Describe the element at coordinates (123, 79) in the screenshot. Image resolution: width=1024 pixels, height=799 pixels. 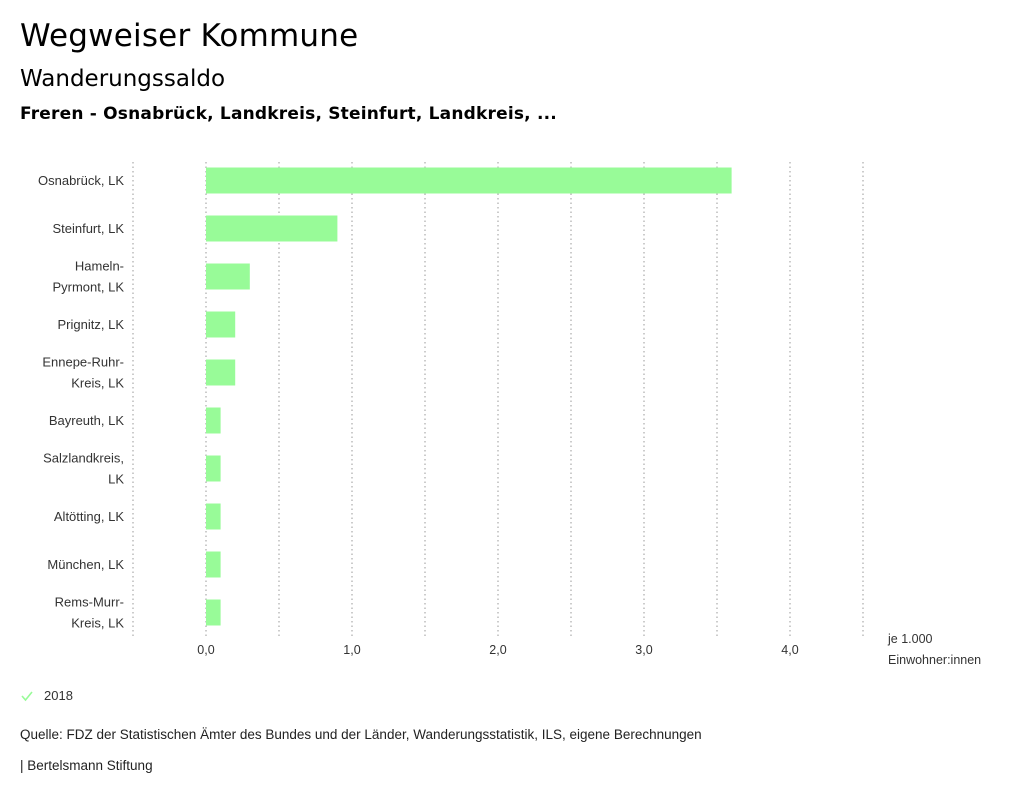
I see `page-subtitle: Wanderungssaldo` at that location.